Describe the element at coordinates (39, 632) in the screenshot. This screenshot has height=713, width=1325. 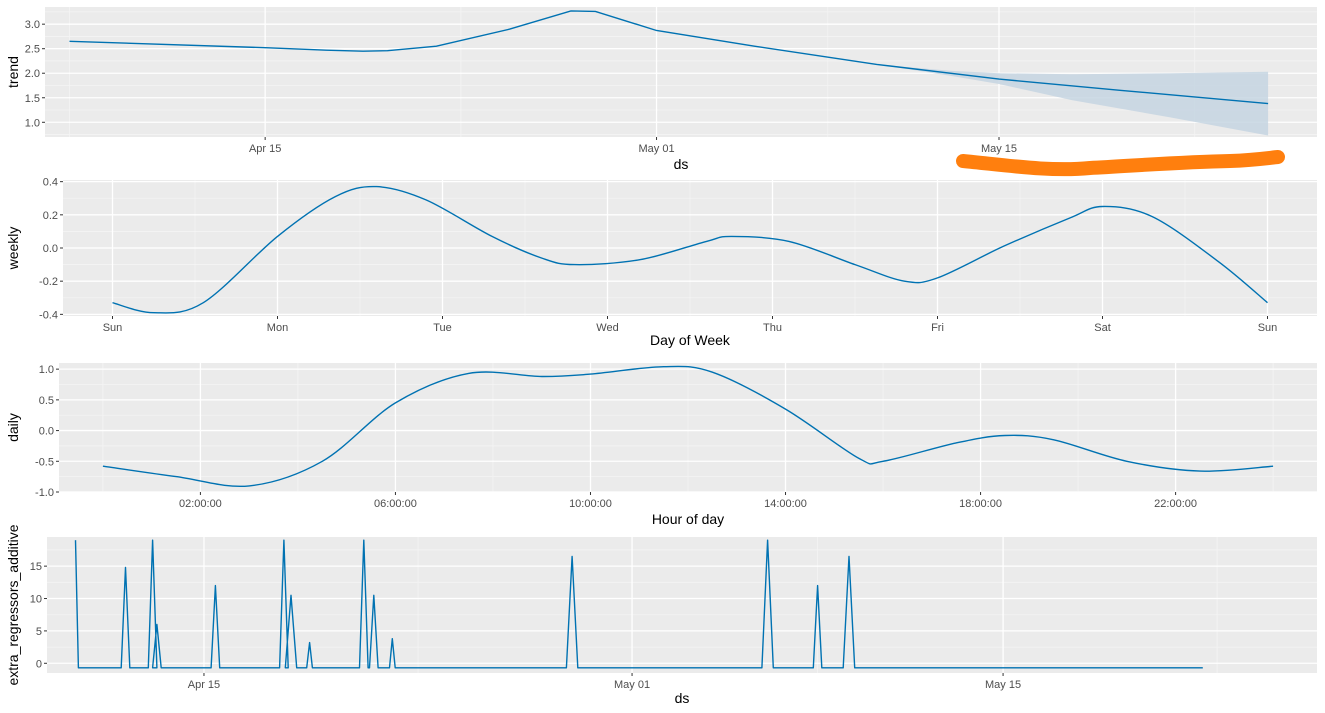
I see `y-tick-label: 5` at that location.